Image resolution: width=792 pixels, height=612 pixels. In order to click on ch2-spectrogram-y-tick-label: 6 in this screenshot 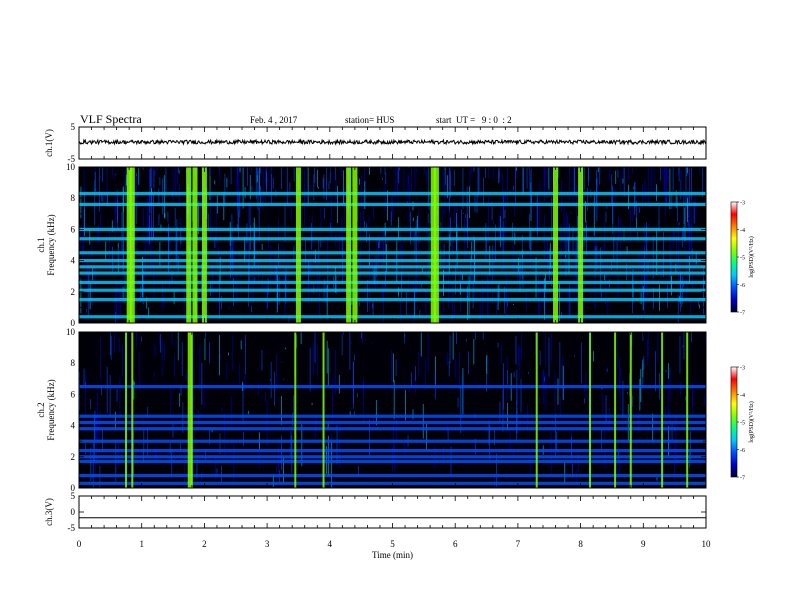, I will do `click(73, 394)`.